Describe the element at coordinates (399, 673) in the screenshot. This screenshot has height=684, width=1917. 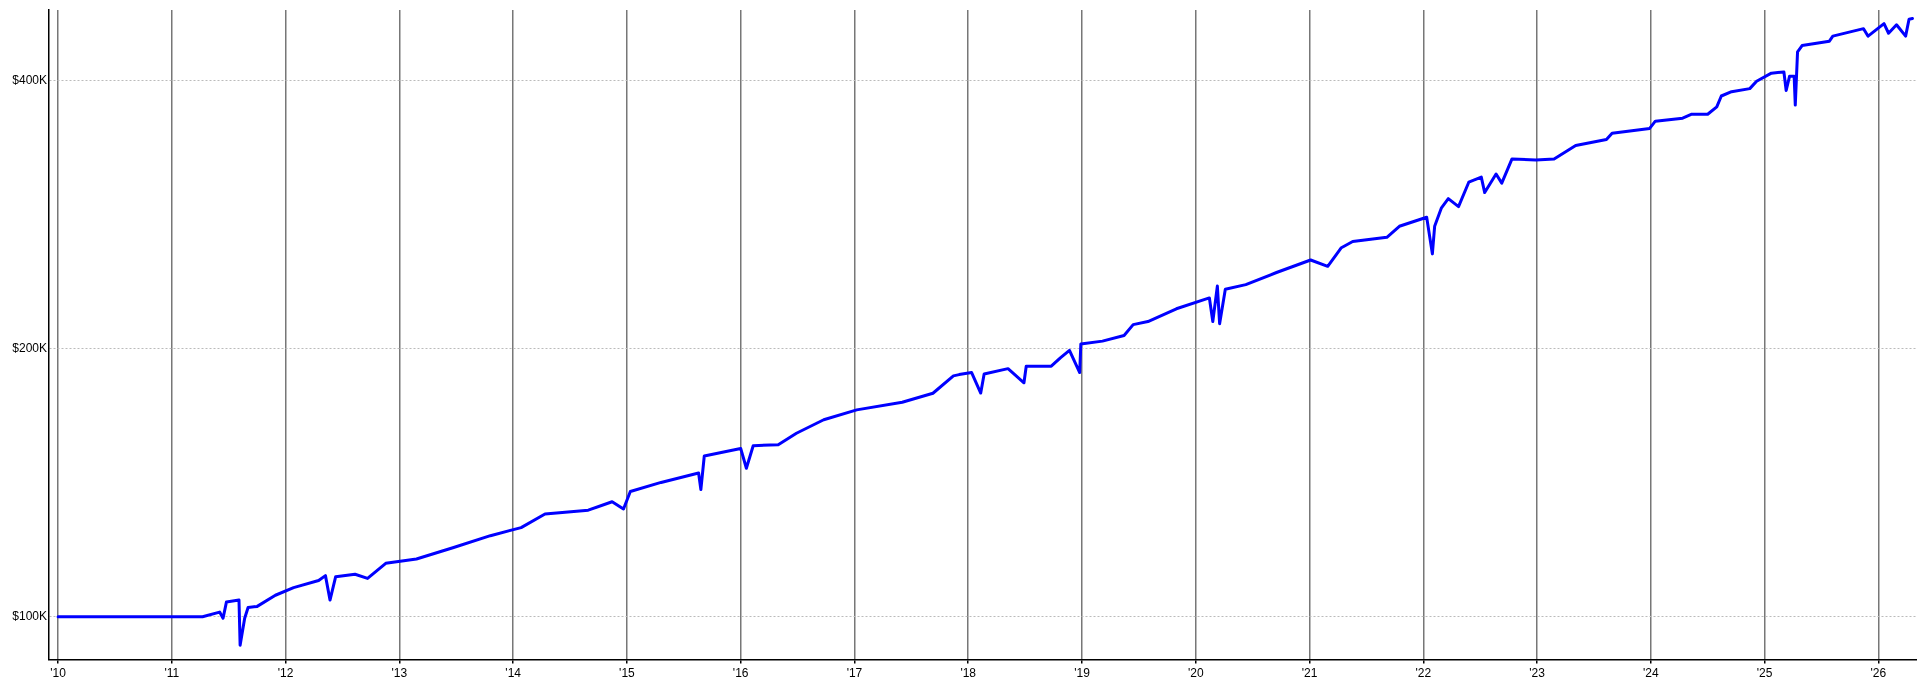
I see `x-tick-label: '13` at that location.